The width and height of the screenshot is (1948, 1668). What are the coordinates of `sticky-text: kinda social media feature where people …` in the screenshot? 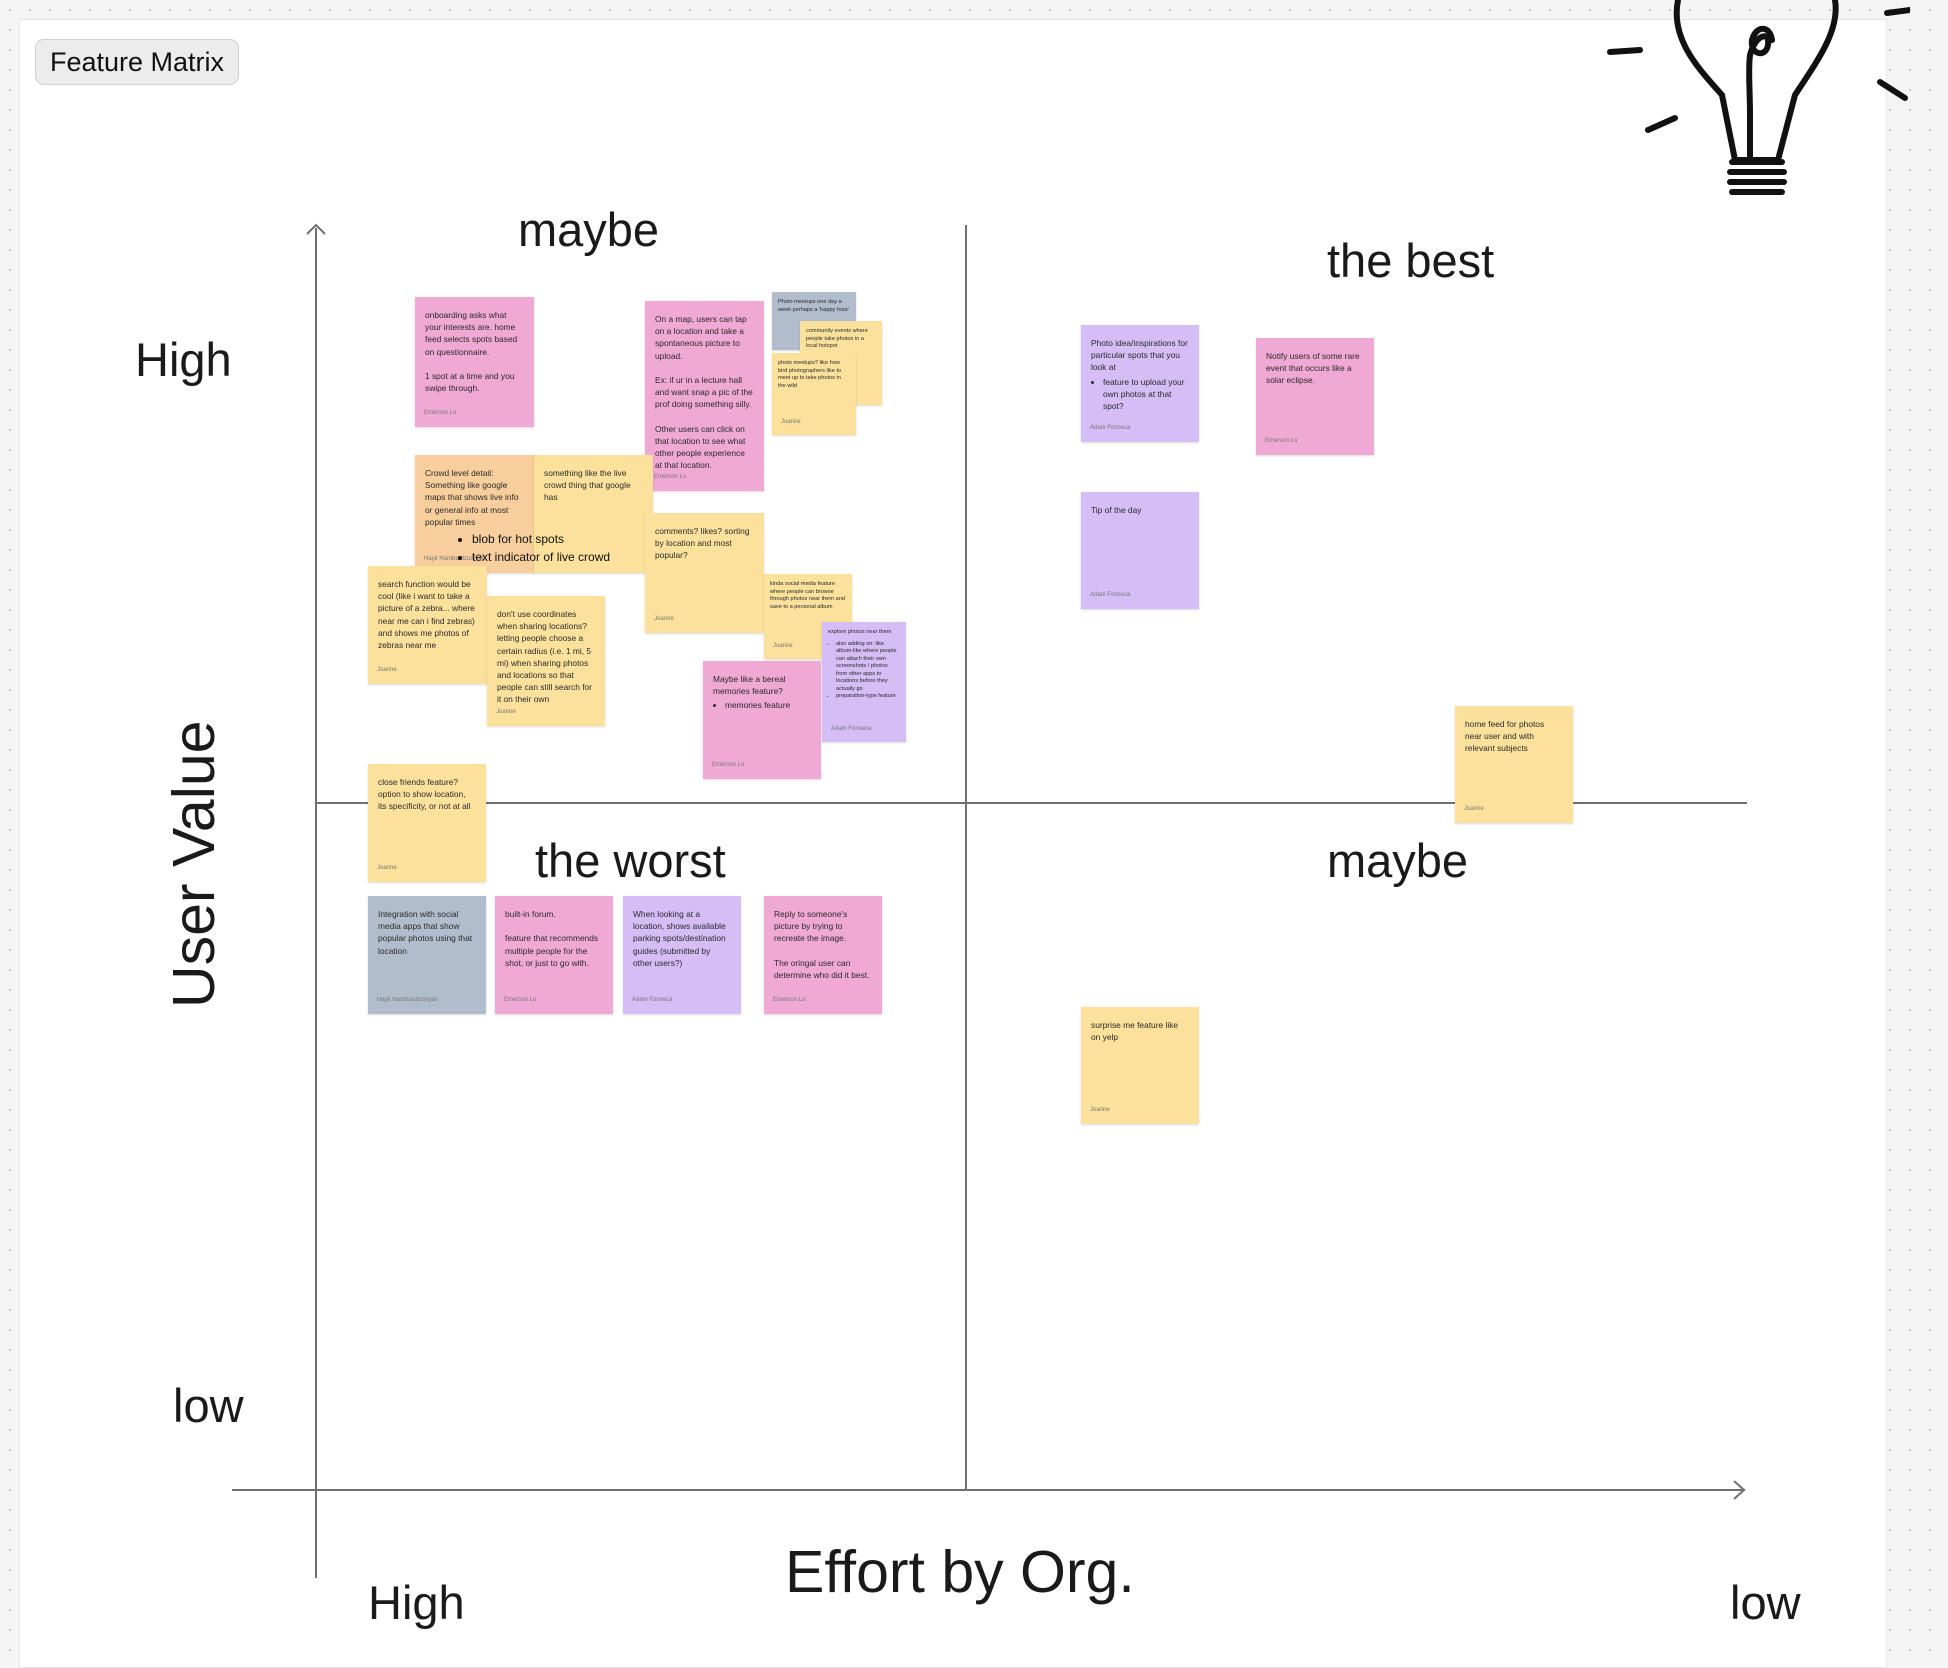 It's located at (807, 595).